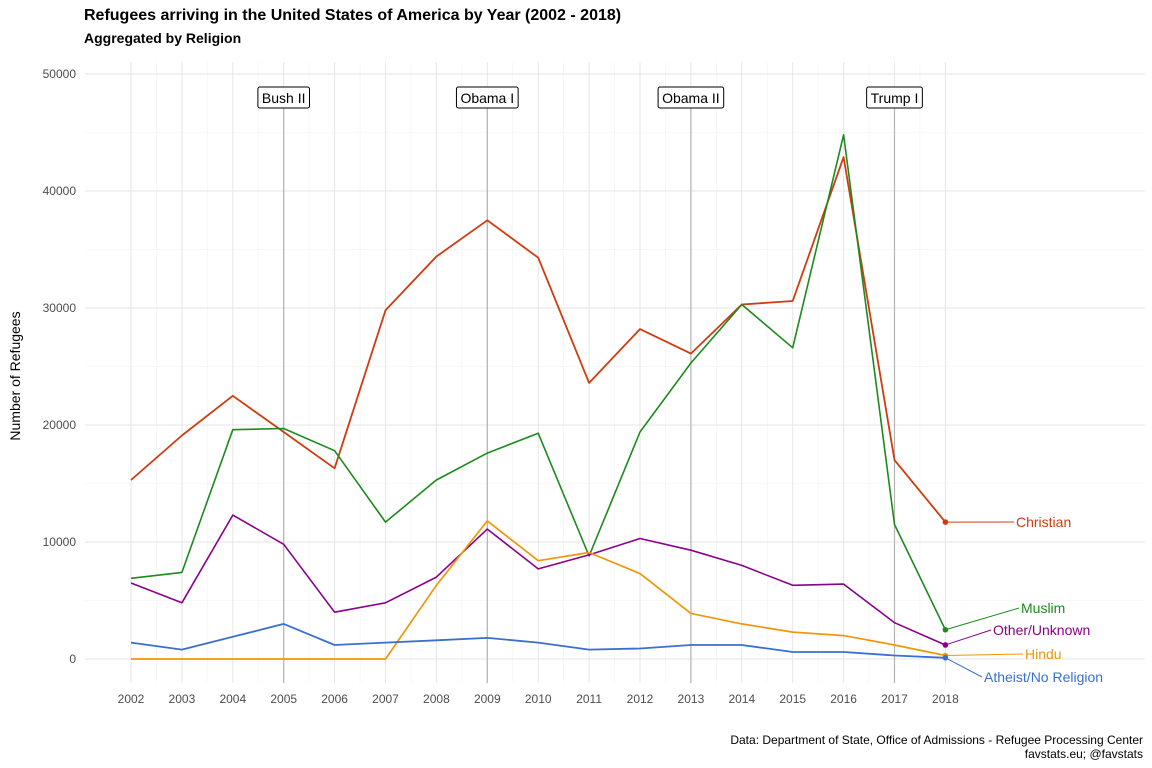 This screenshot has width=1152, height=768. I want to click on x-tick-label: 2016, so click(843, 699).